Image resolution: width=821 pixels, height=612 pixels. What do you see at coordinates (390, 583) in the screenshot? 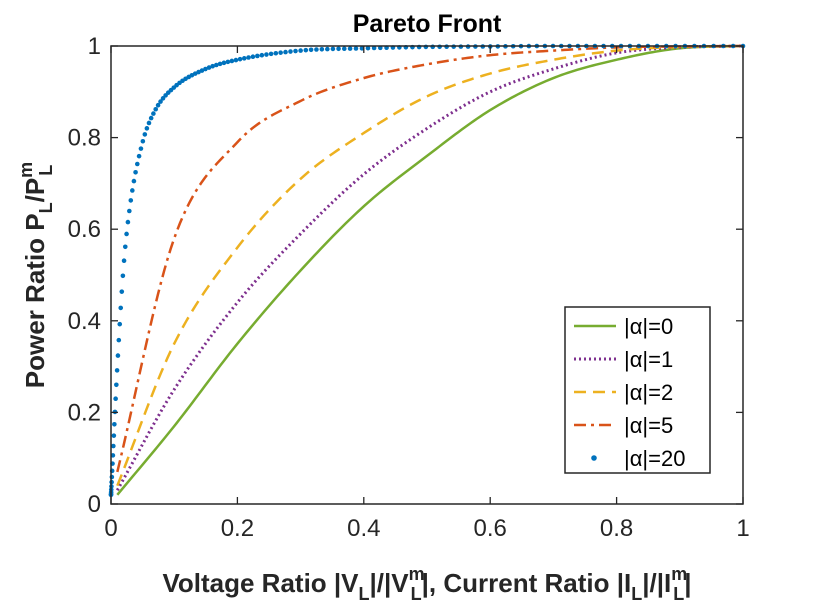
I see `x-label-part: |/|V` at bounding box center [390, 583].